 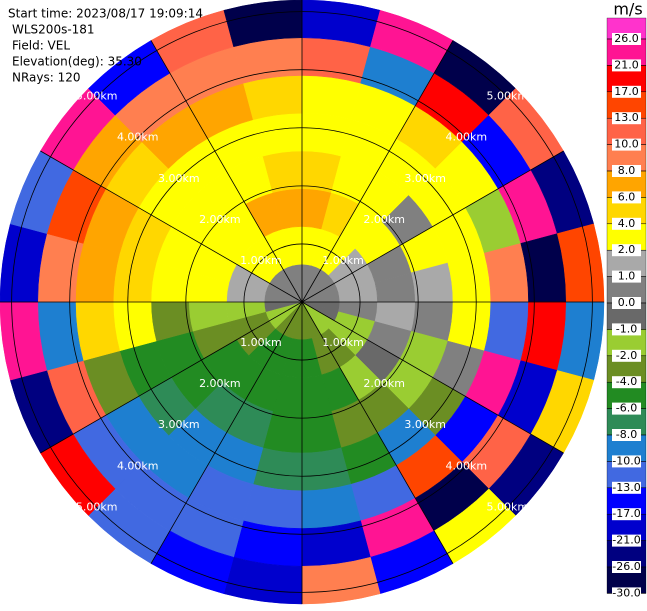 What do you see at coordinates (105, 14) in the screenshot?
I see `annotation: Start time: 2023/08/17 19:09:14` at bounding box center [105, 14].